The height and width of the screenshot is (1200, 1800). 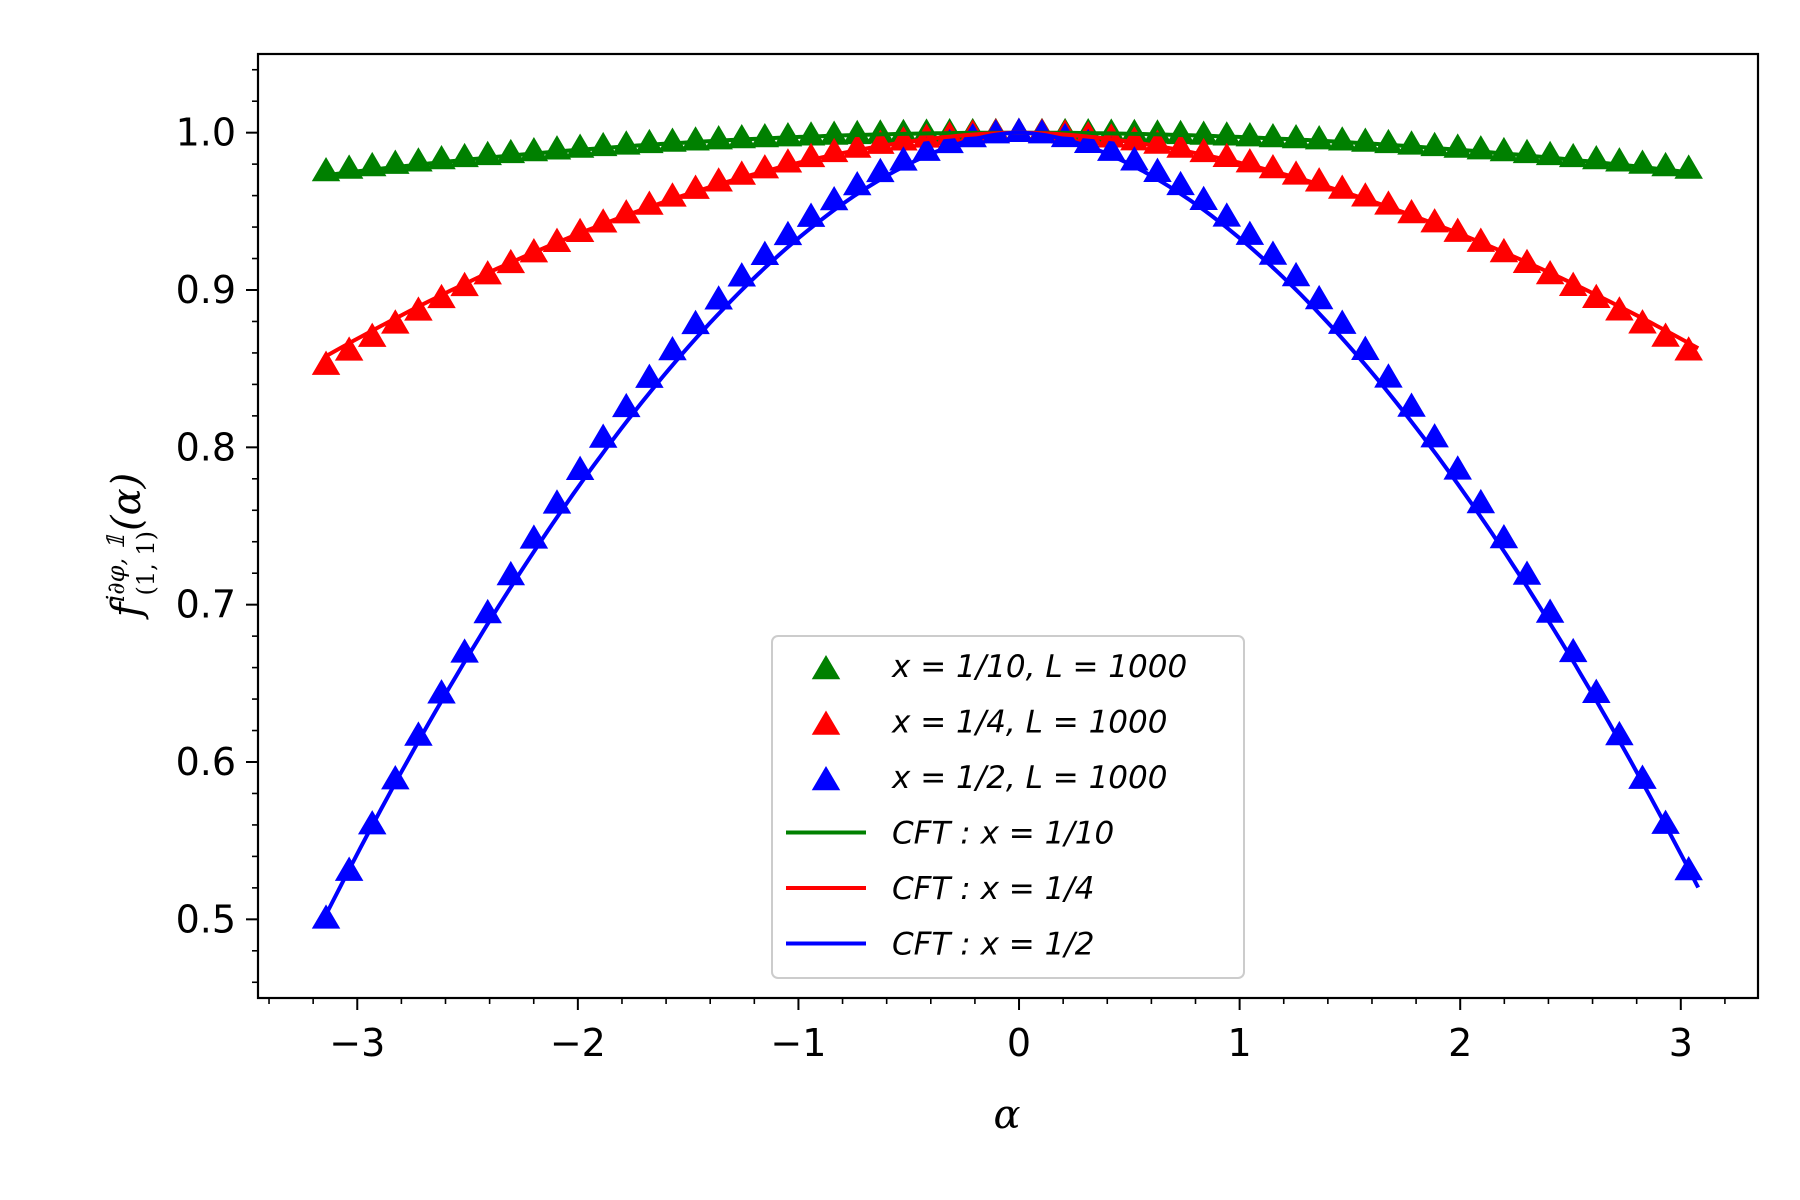 I want to click on x-tick-label: −1, so click(x=798, y=1043).